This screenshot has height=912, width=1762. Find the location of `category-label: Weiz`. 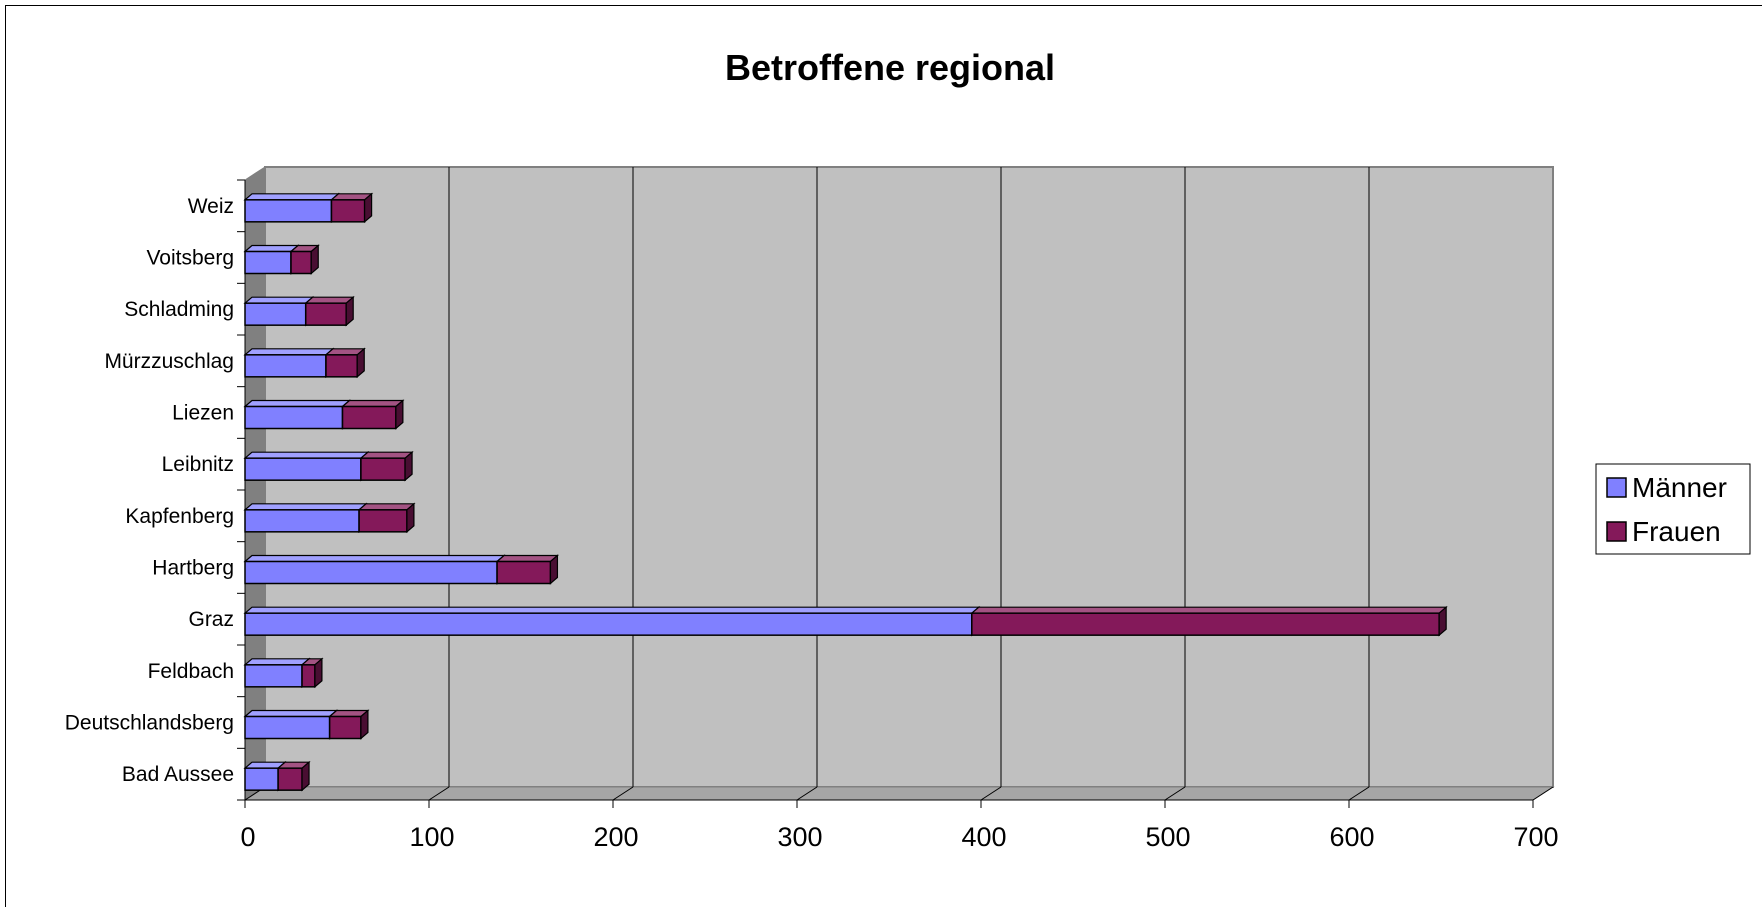

category-label: Weiz is located at coordinates (211, 206).